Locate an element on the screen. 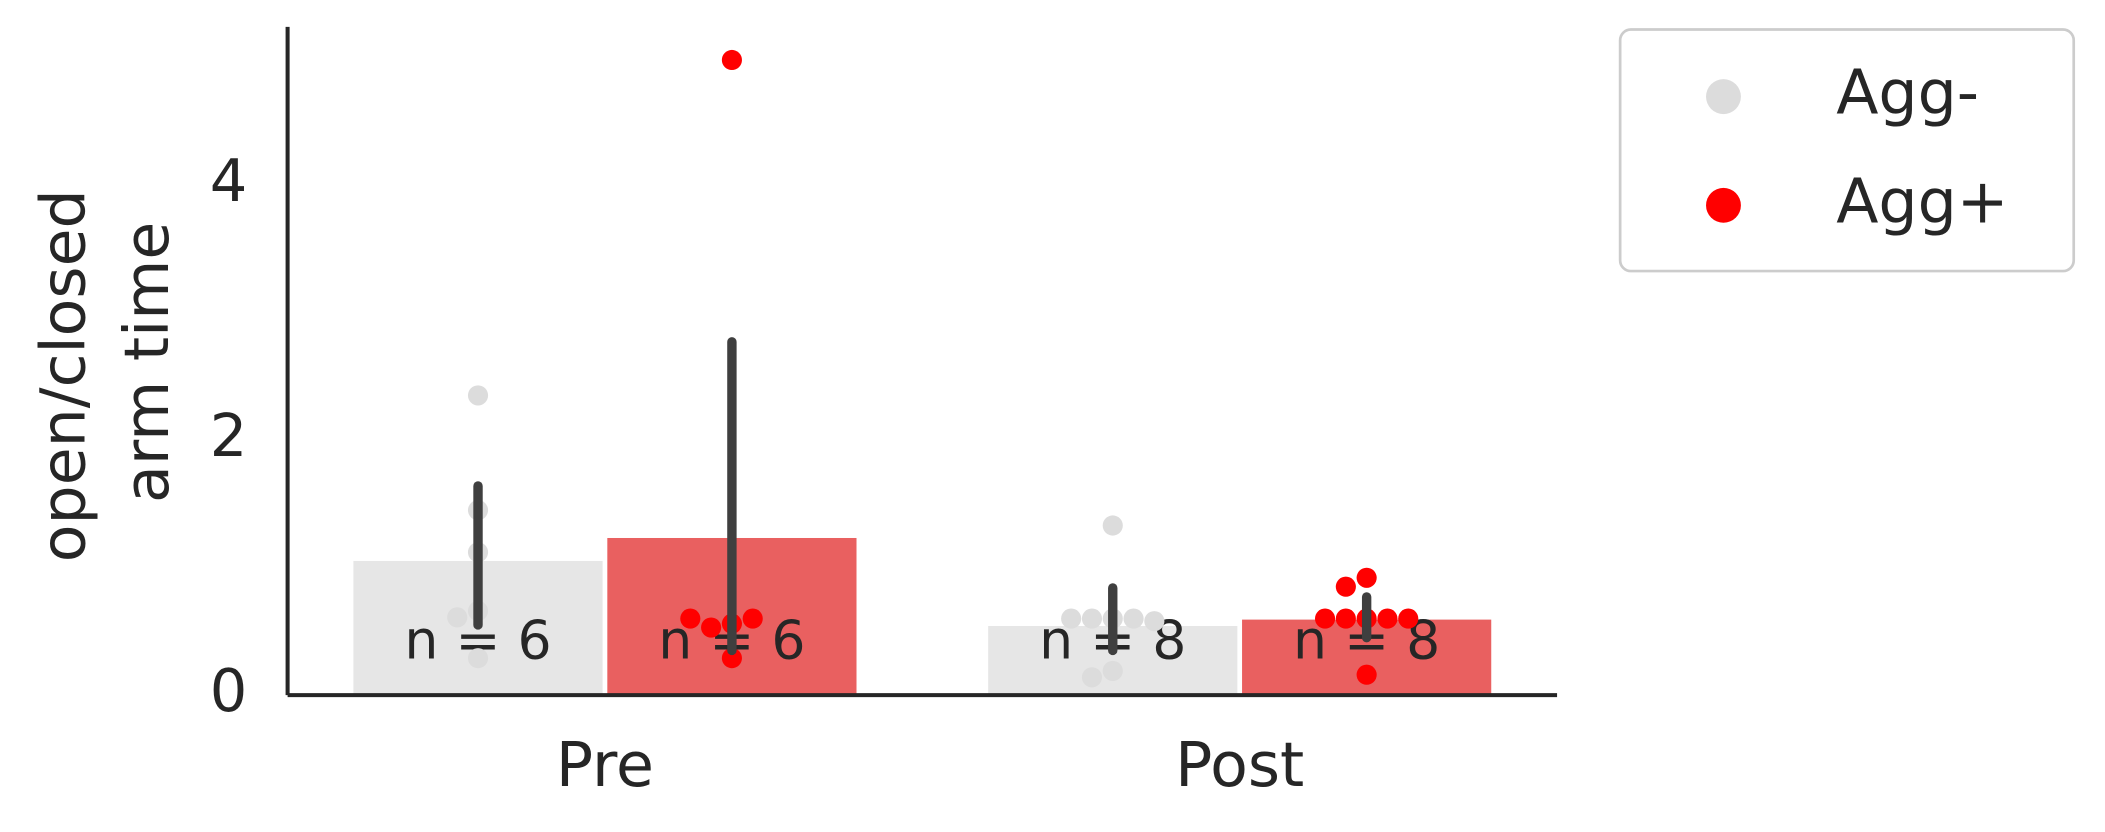 The height and width of the screenshot is (832, 2105). x-tick-label: Post is located at coordinates (1239, 765).